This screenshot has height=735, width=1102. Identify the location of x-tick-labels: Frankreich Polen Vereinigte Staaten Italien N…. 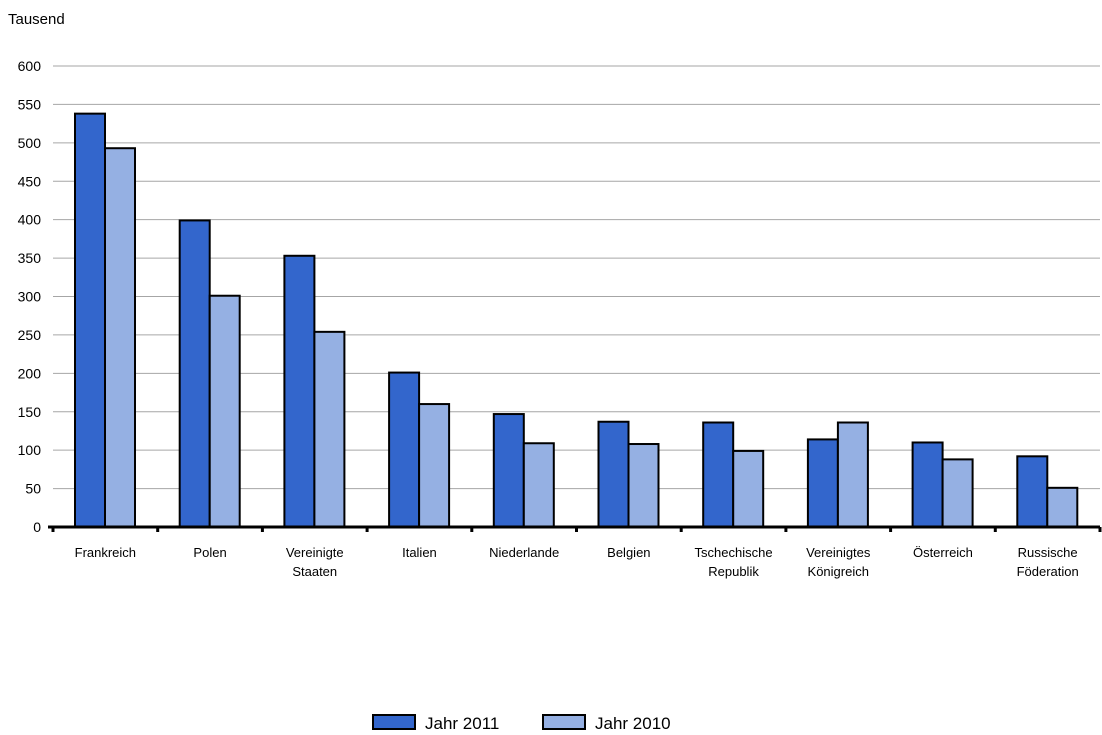
(577, 562).